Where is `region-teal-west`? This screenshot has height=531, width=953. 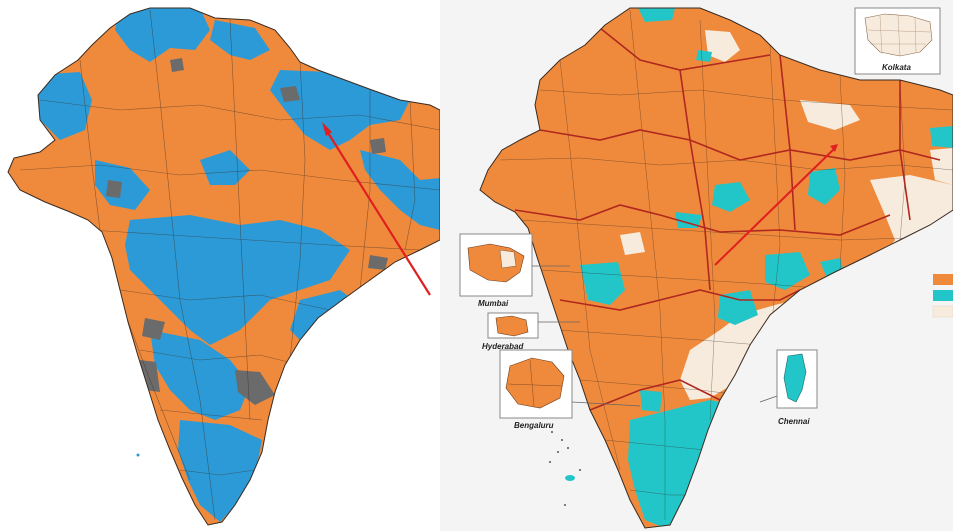 region-teal-west is located at coordinates (602, 283).